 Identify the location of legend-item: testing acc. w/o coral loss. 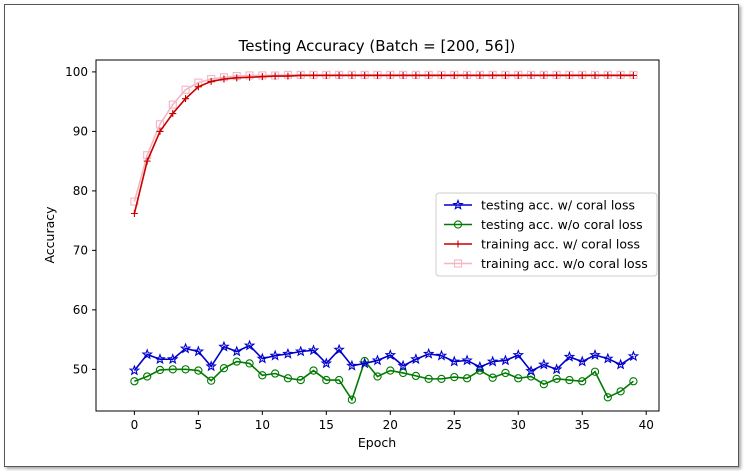
(543, 224).